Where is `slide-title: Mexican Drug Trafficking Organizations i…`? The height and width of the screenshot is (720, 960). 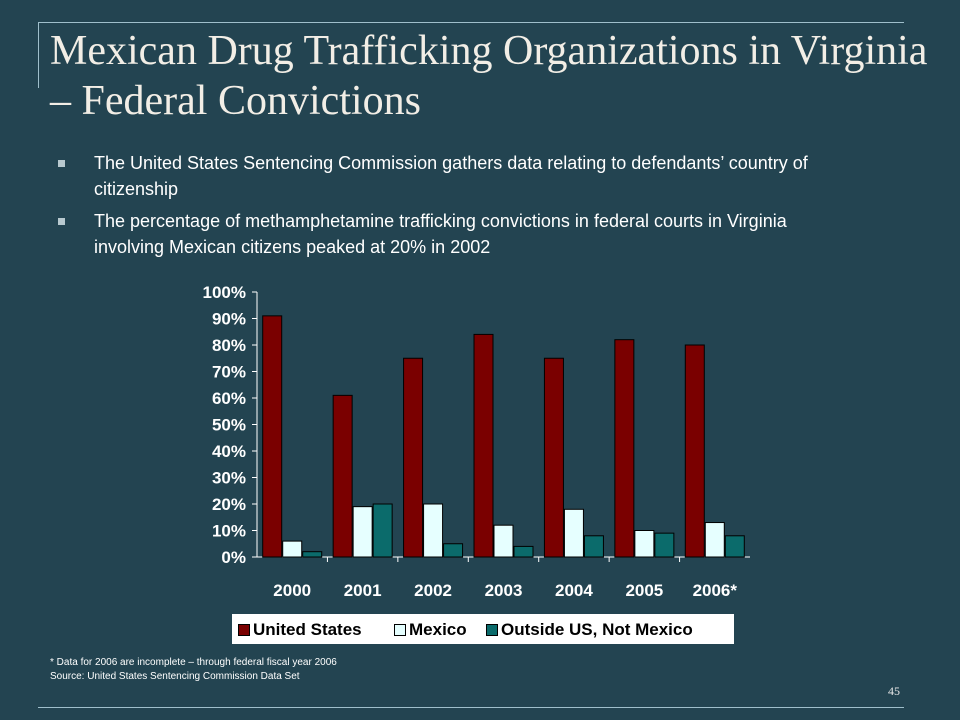
slide-title: Mexican Drug Trafficking Organizations i… is located at coordinates (489, 76).